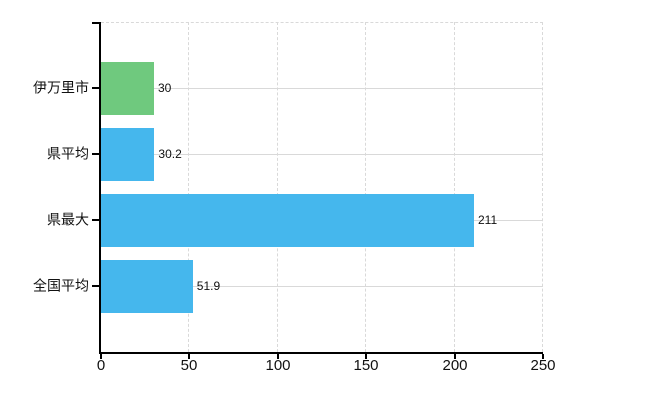 This screenshot has width=650, height=400. Describe the element at coordinates (488, 220) in the screenshot. I see `bar-value-label: 211` at that location.